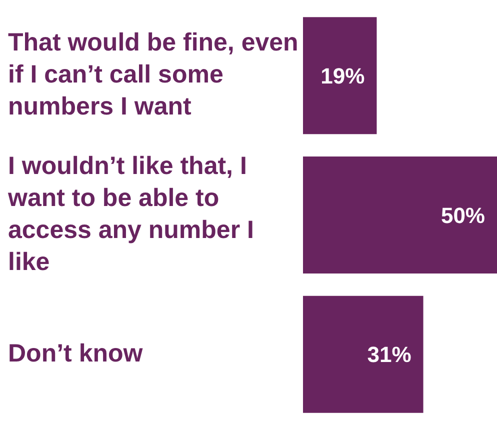  What do you see at coordinates (389, 355) in the screenshot?
I see `data-label: 31%` at bounding box center [389, 355].